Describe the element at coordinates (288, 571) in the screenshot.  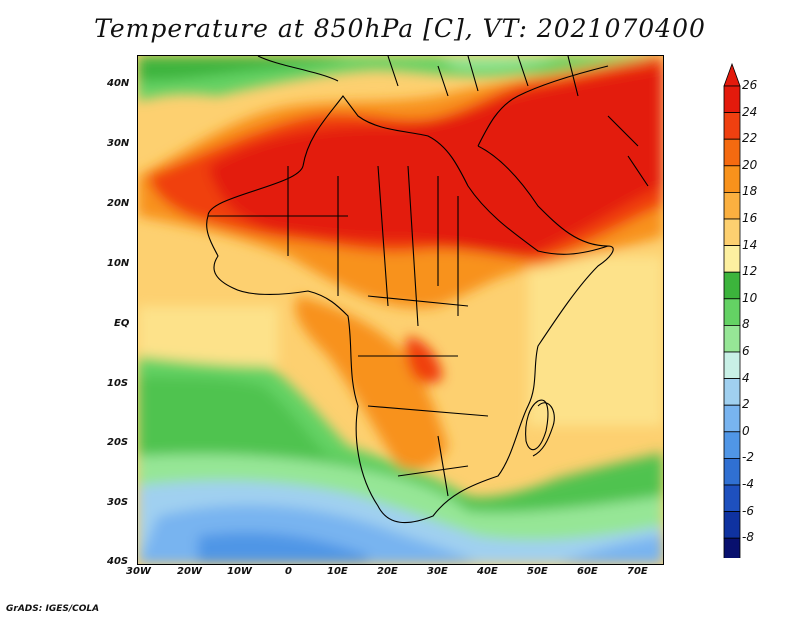
I see `lon-label: 0` at that location.